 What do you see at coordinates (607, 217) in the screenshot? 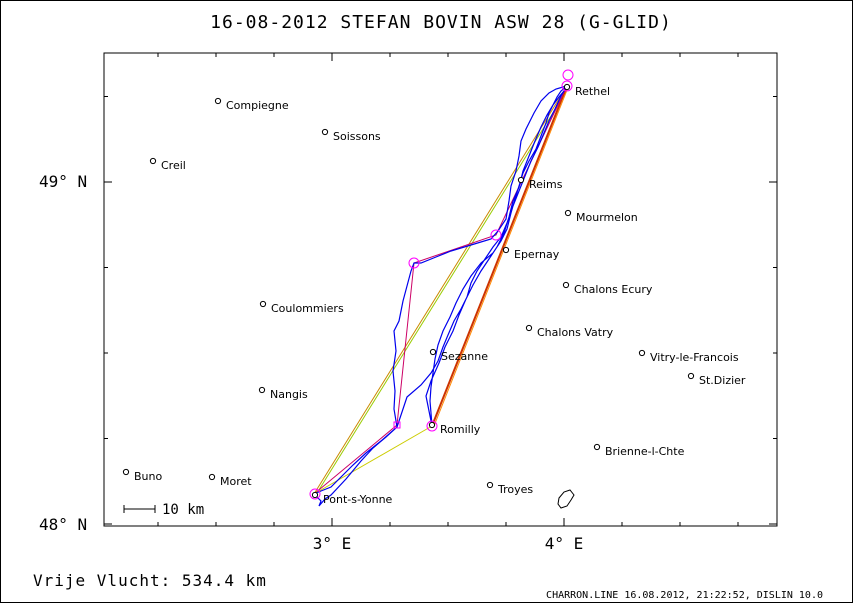
I see `town-label: Mourmelon` at bounding box center [607, 217].